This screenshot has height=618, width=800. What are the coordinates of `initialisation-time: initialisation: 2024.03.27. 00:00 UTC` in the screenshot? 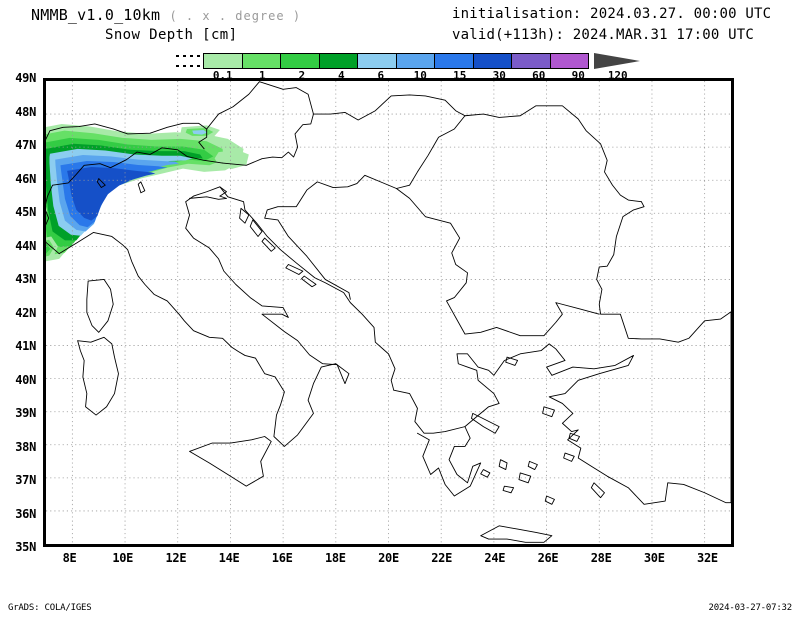 It's located at (612, 14).